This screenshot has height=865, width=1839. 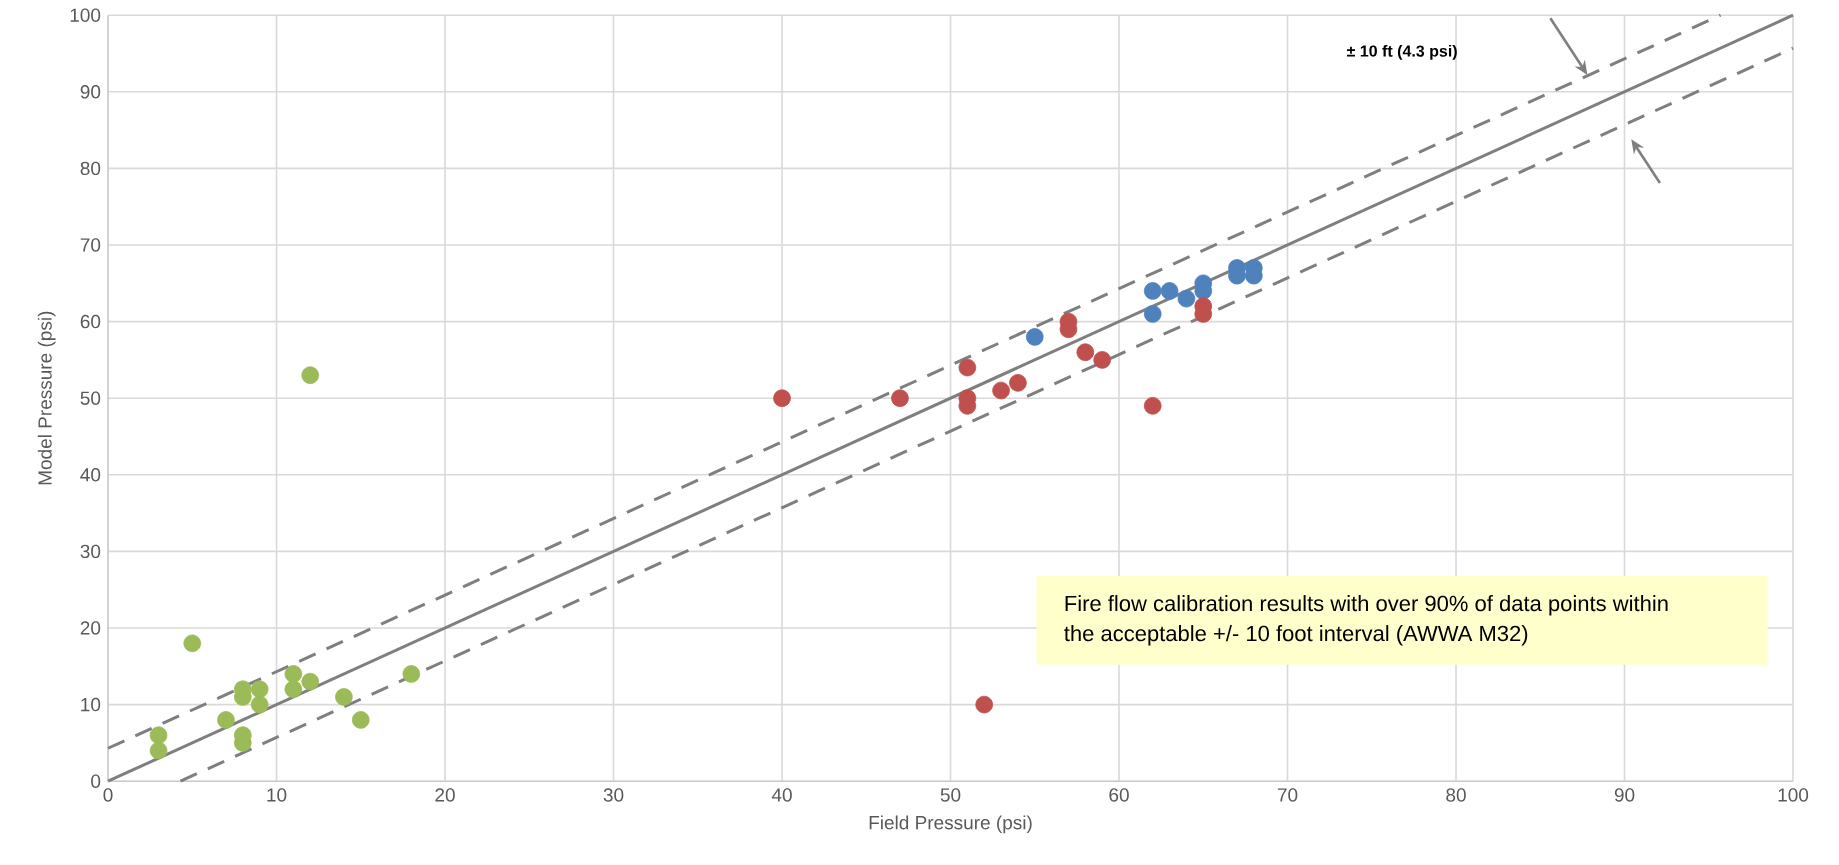 What do you see at coordinates (1793, 795) in the screenshot?
I see `x-tick-label: 100` at bounding box center [1793, 795].